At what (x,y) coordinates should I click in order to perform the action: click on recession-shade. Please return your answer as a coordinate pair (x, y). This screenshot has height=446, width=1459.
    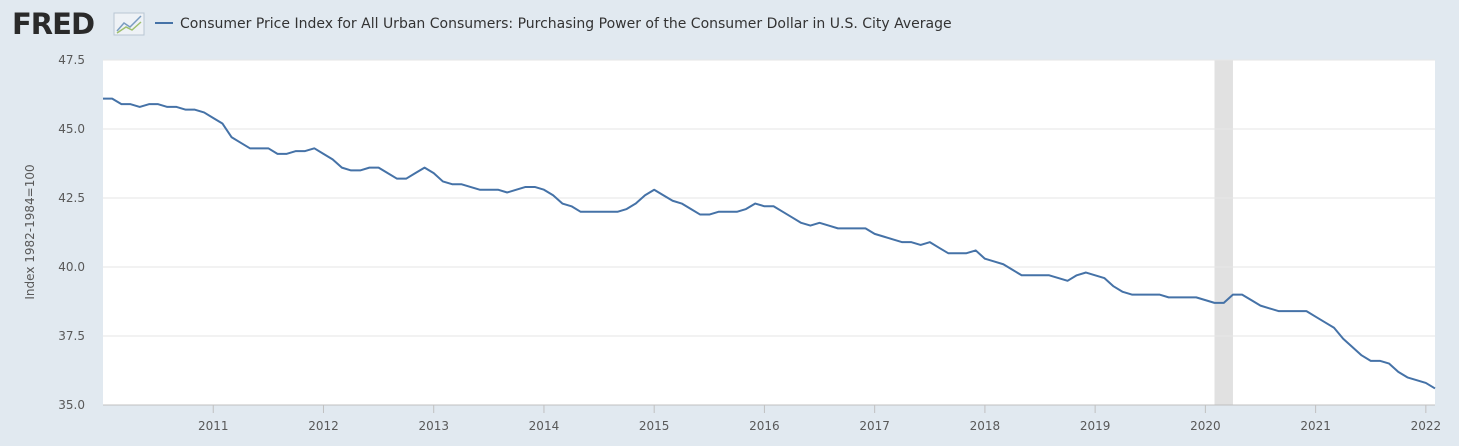
    Looking at the image, I should click on (1223, 232).